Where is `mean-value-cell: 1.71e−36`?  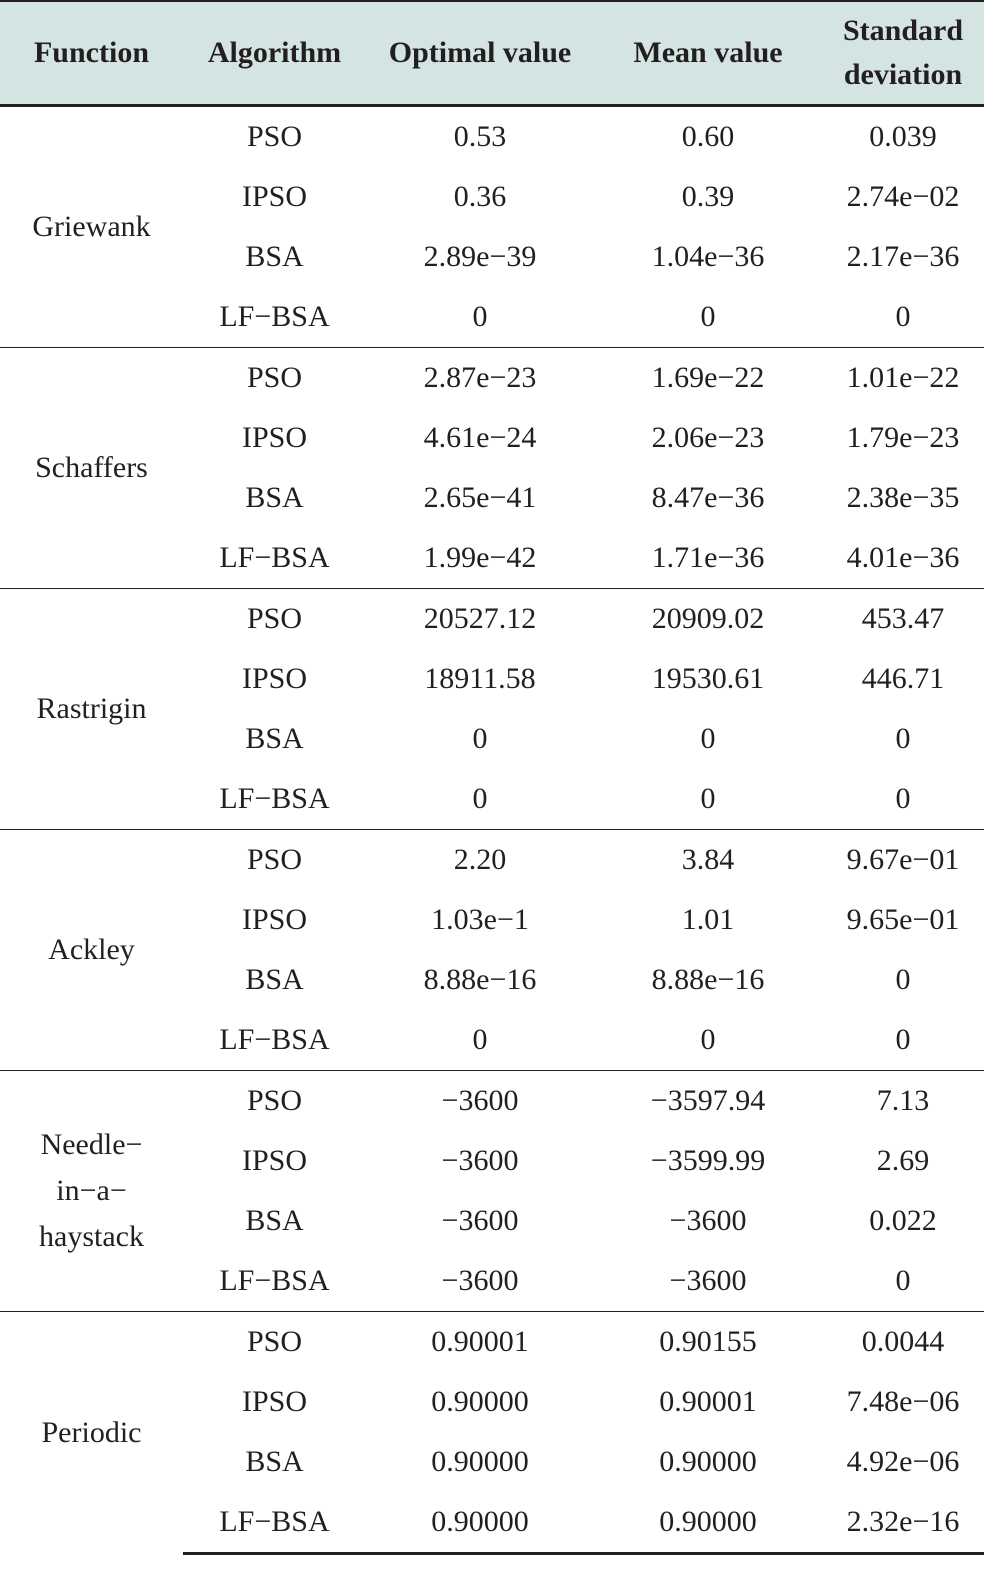
mean-value-cell: 1.71e−36 is located at coordinates (708, 557).